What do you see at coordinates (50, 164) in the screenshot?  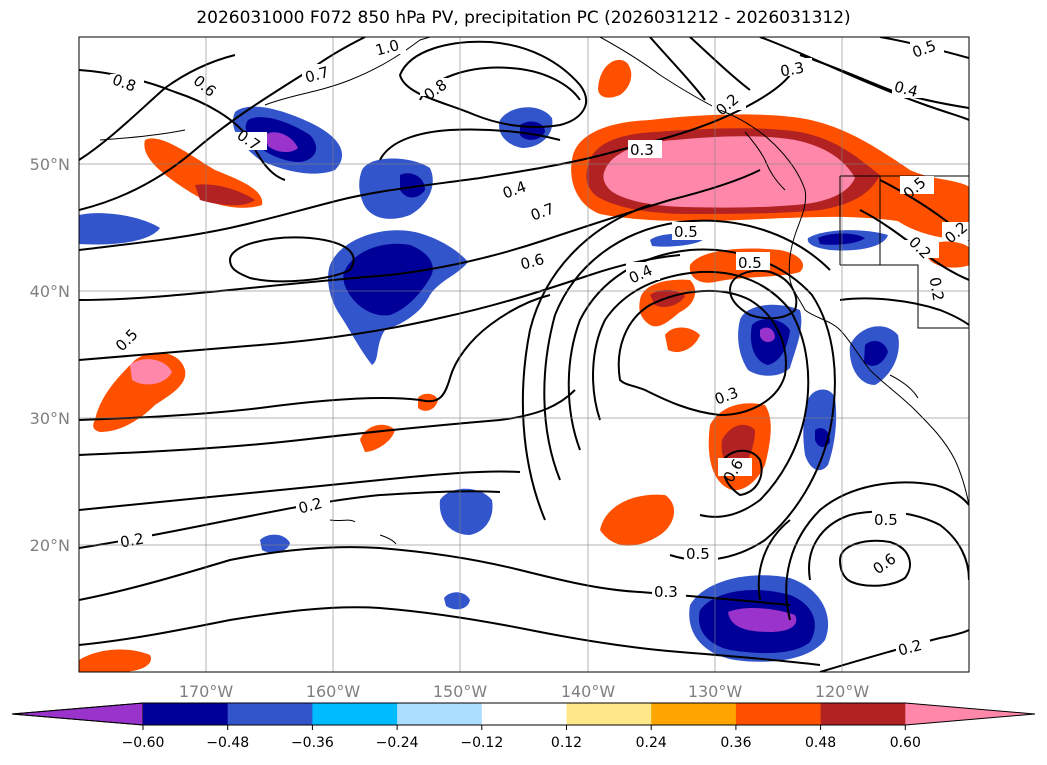 I see `lat-tick-label: 50°N` at bounding box center [50, 164].